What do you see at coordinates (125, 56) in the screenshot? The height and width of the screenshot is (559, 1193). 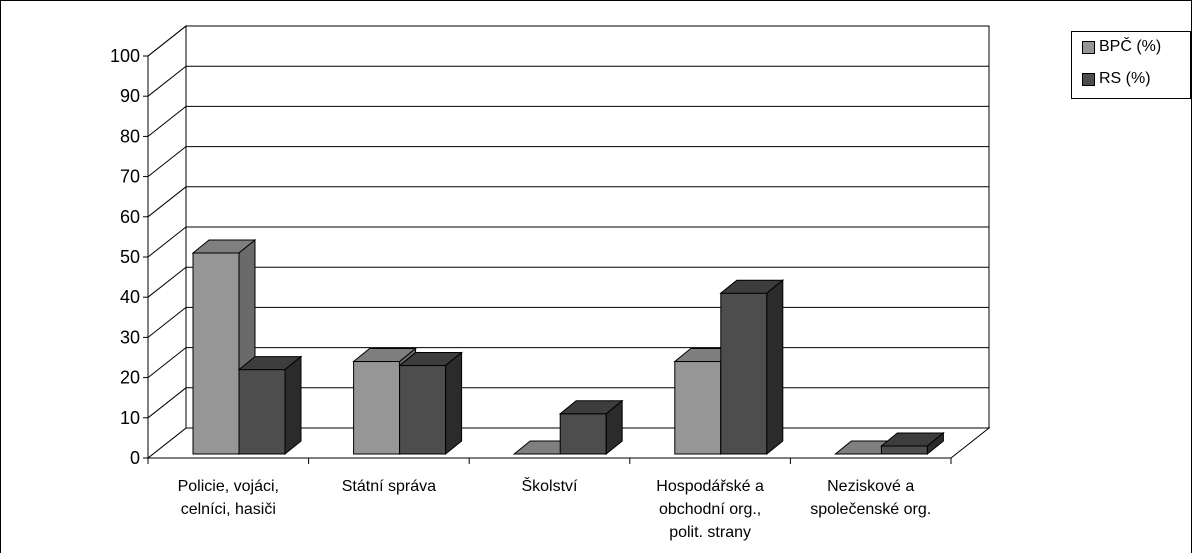 I see `y-tick-label: 100` at bounding box center [125, 56].